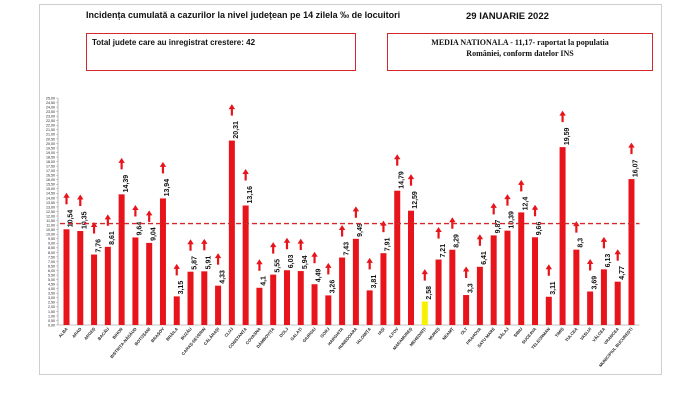 The height and width of the screenshot is (400, 679). I want to click on bar-value-label: 9,49, so click(360, 230).